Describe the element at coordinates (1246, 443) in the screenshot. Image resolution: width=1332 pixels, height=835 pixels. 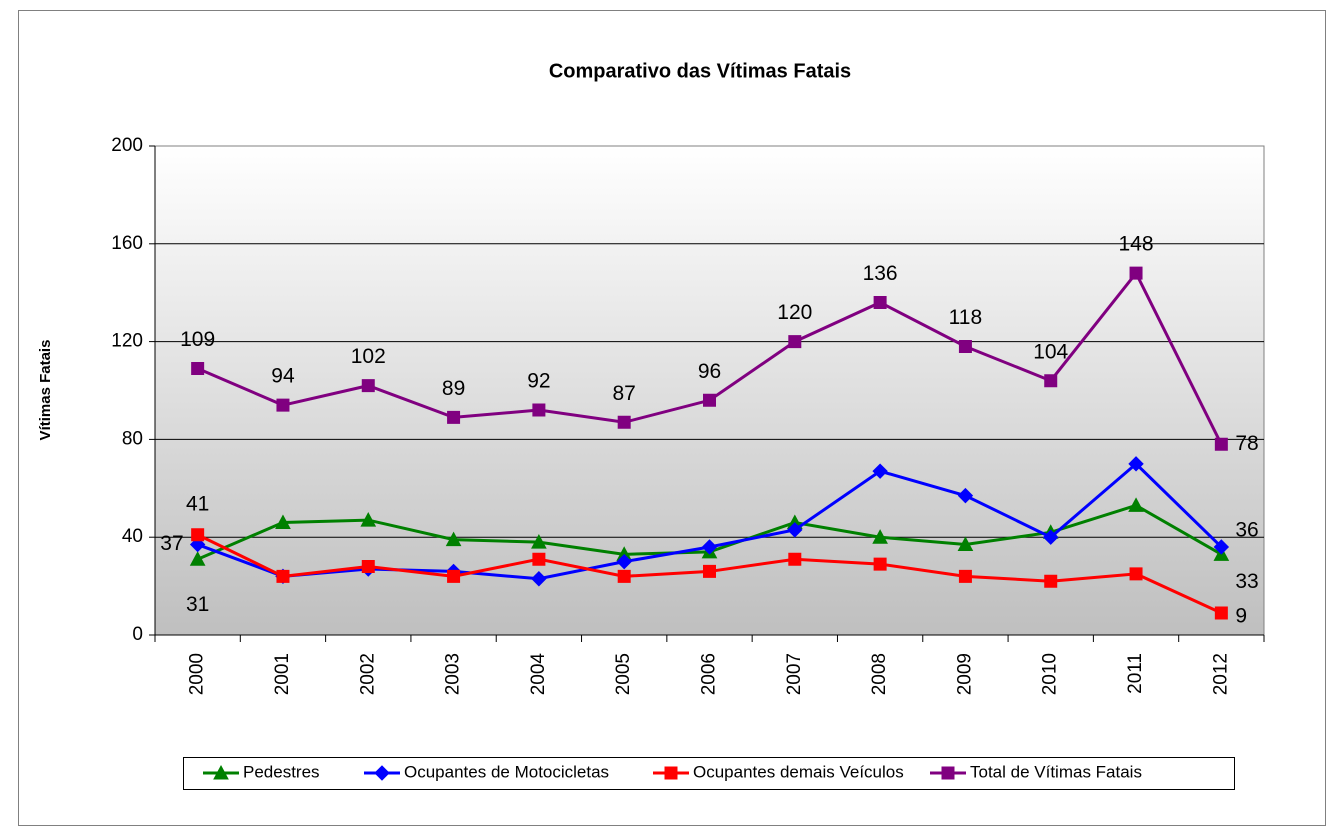
I see `data-label: 78` at that location.